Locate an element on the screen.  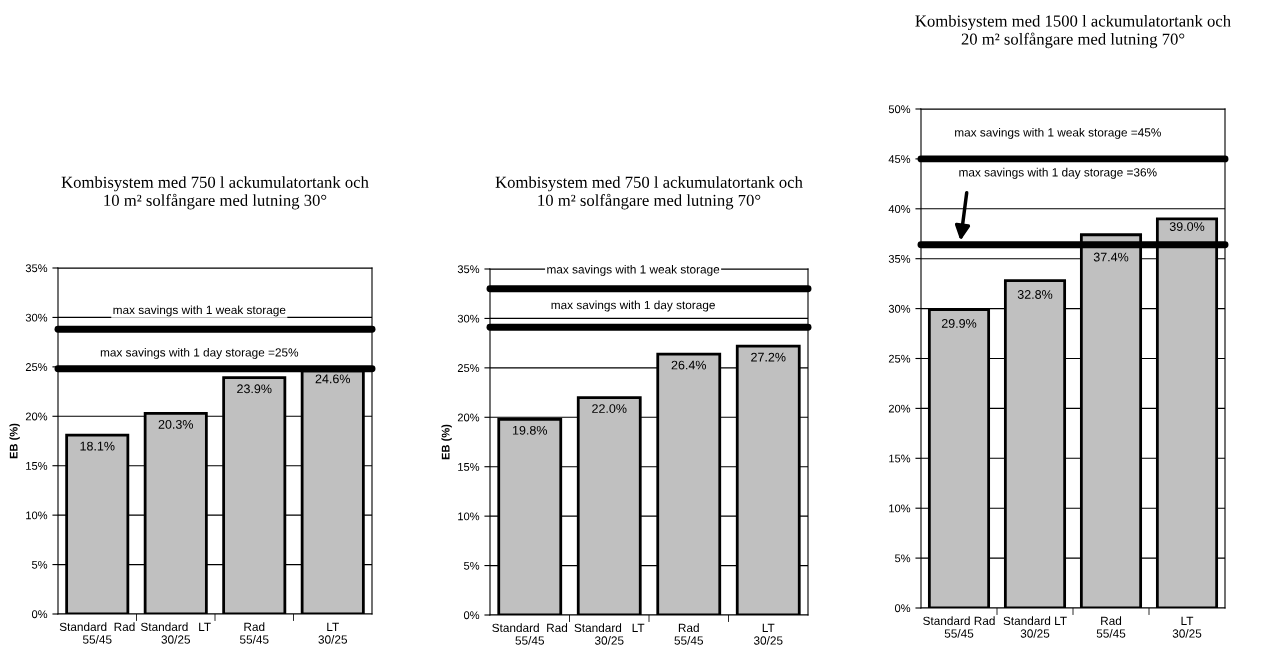
text: 20.3% is located at coordinates (176, 424).